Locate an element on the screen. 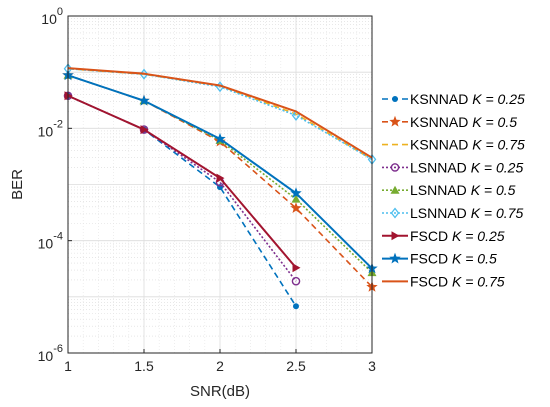 The image size is (550, 407). legend-label: KSNNAD K = 0.75 is located at coordinates (467, 145).